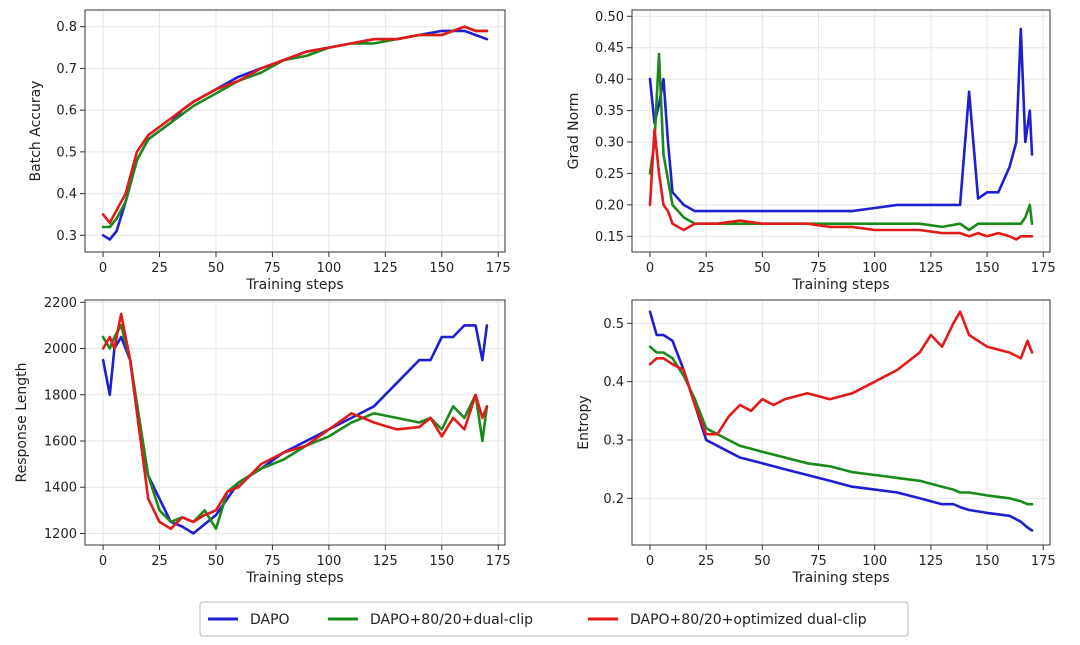 The width and height of the screenshot is (1080, 645). I want to click on y-tick-label: 1200, so click(60, 534).